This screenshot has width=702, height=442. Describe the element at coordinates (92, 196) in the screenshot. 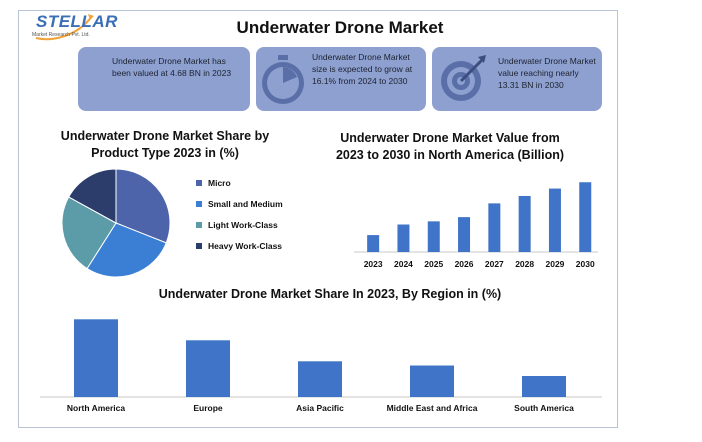

I see `pie-slice-heavy-work-class` at that location.